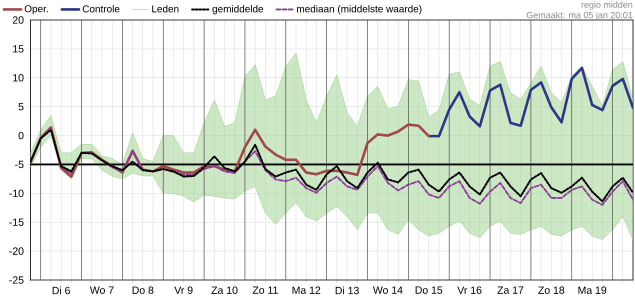 The height and width of the screenshot is (300, 635). I want to click on y-tick-label: -20, so click(16, 251).